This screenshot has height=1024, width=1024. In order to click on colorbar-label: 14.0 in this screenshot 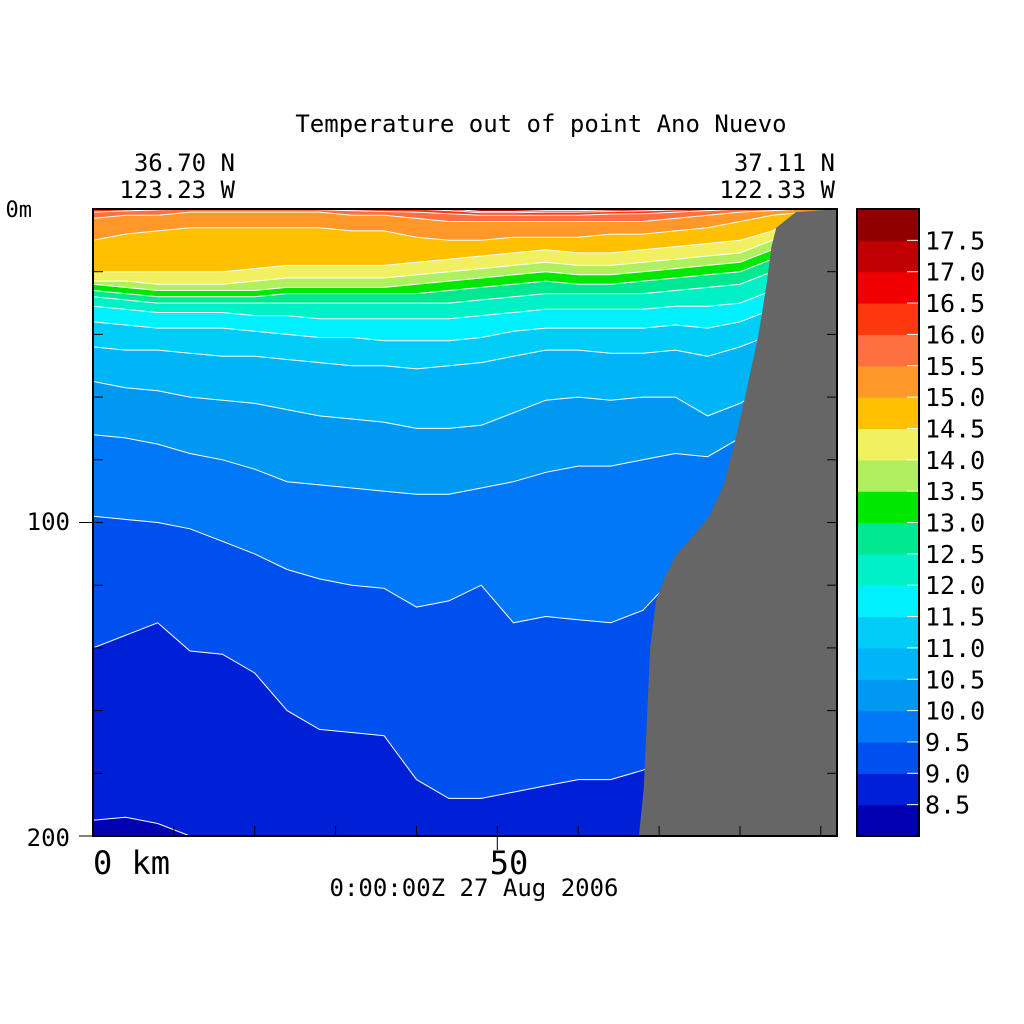, I will do `click(955, 460)`.